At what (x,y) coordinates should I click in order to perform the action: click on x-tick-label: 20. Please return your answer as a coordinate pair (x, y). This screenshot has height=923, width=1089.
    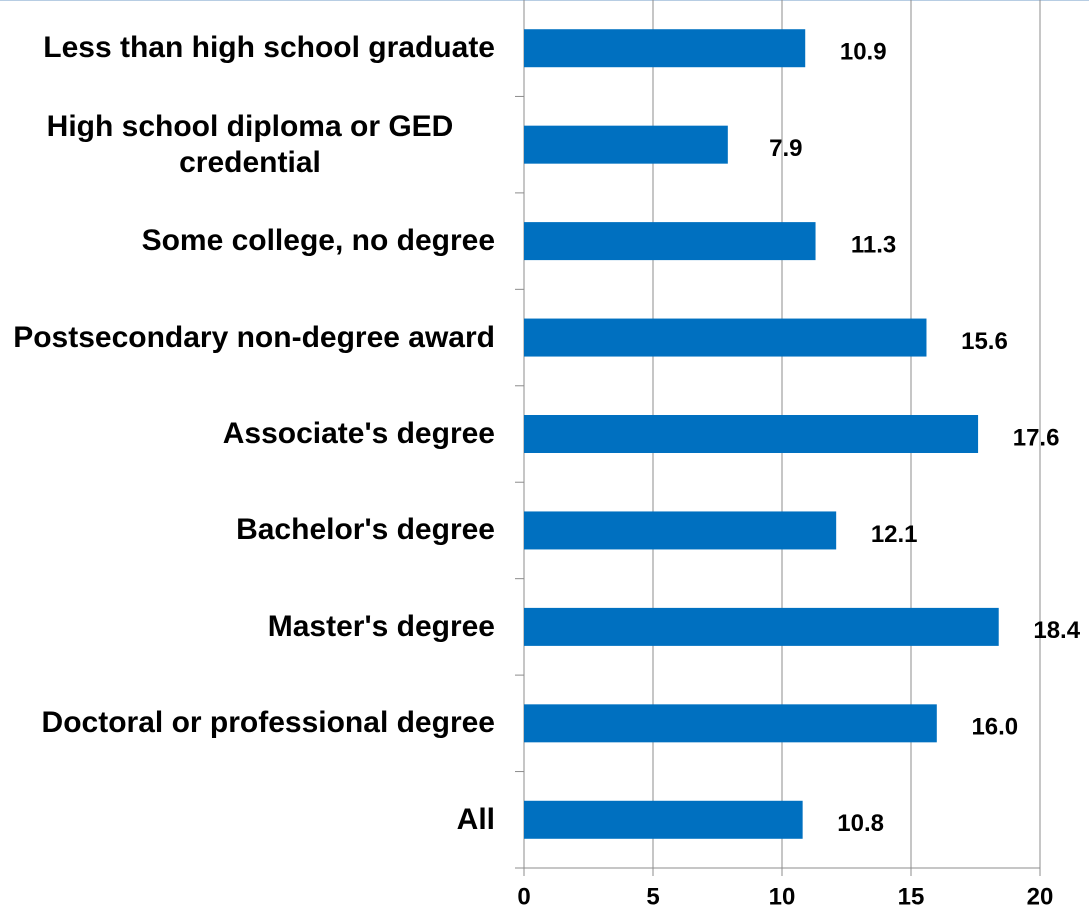
    Looking at the image, I should click on (1040, 896).